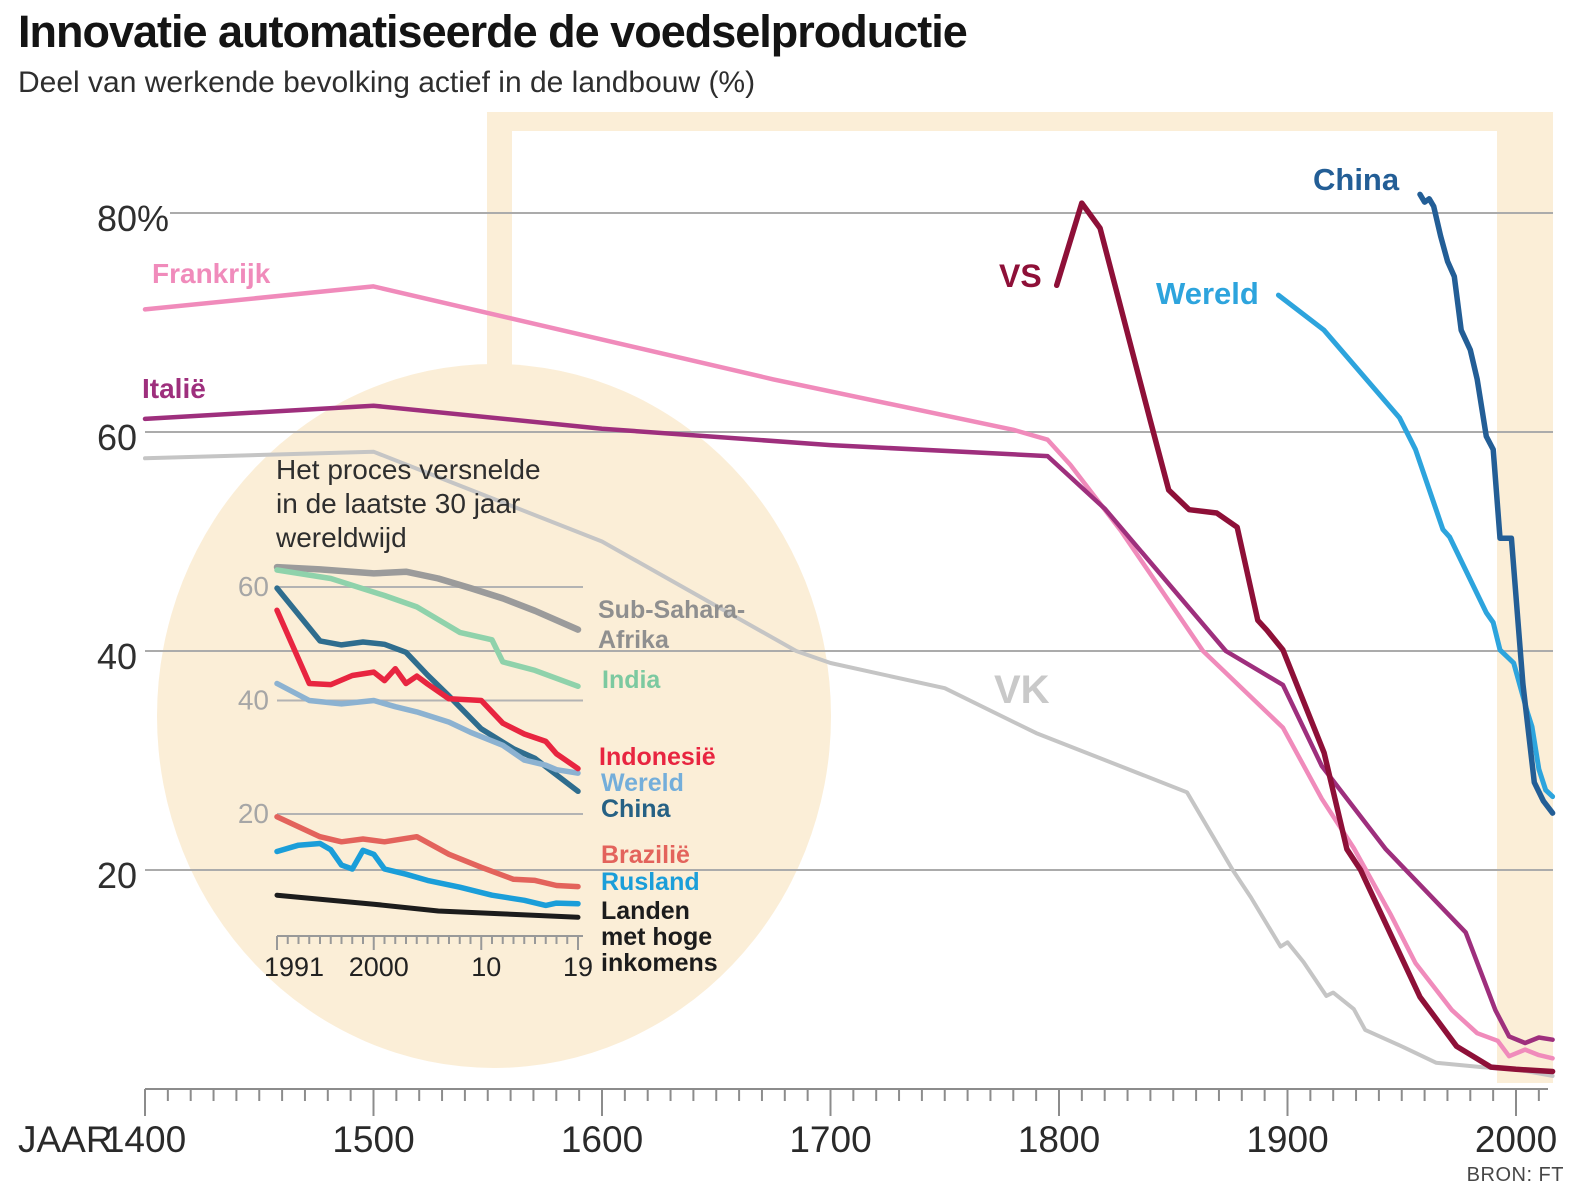  What do you see at coordinates (657, 757) in the screenshot?
I see `inset-series-label-indonesie: Indonesië` at bounding box center [657, 757].